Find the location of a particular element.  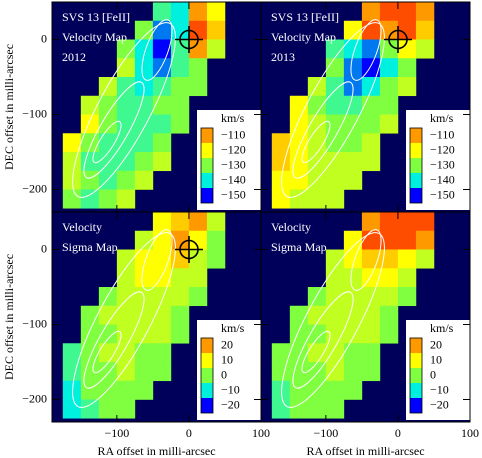

colorbar-tick-label: −150 is located at coordinates (233, 194).